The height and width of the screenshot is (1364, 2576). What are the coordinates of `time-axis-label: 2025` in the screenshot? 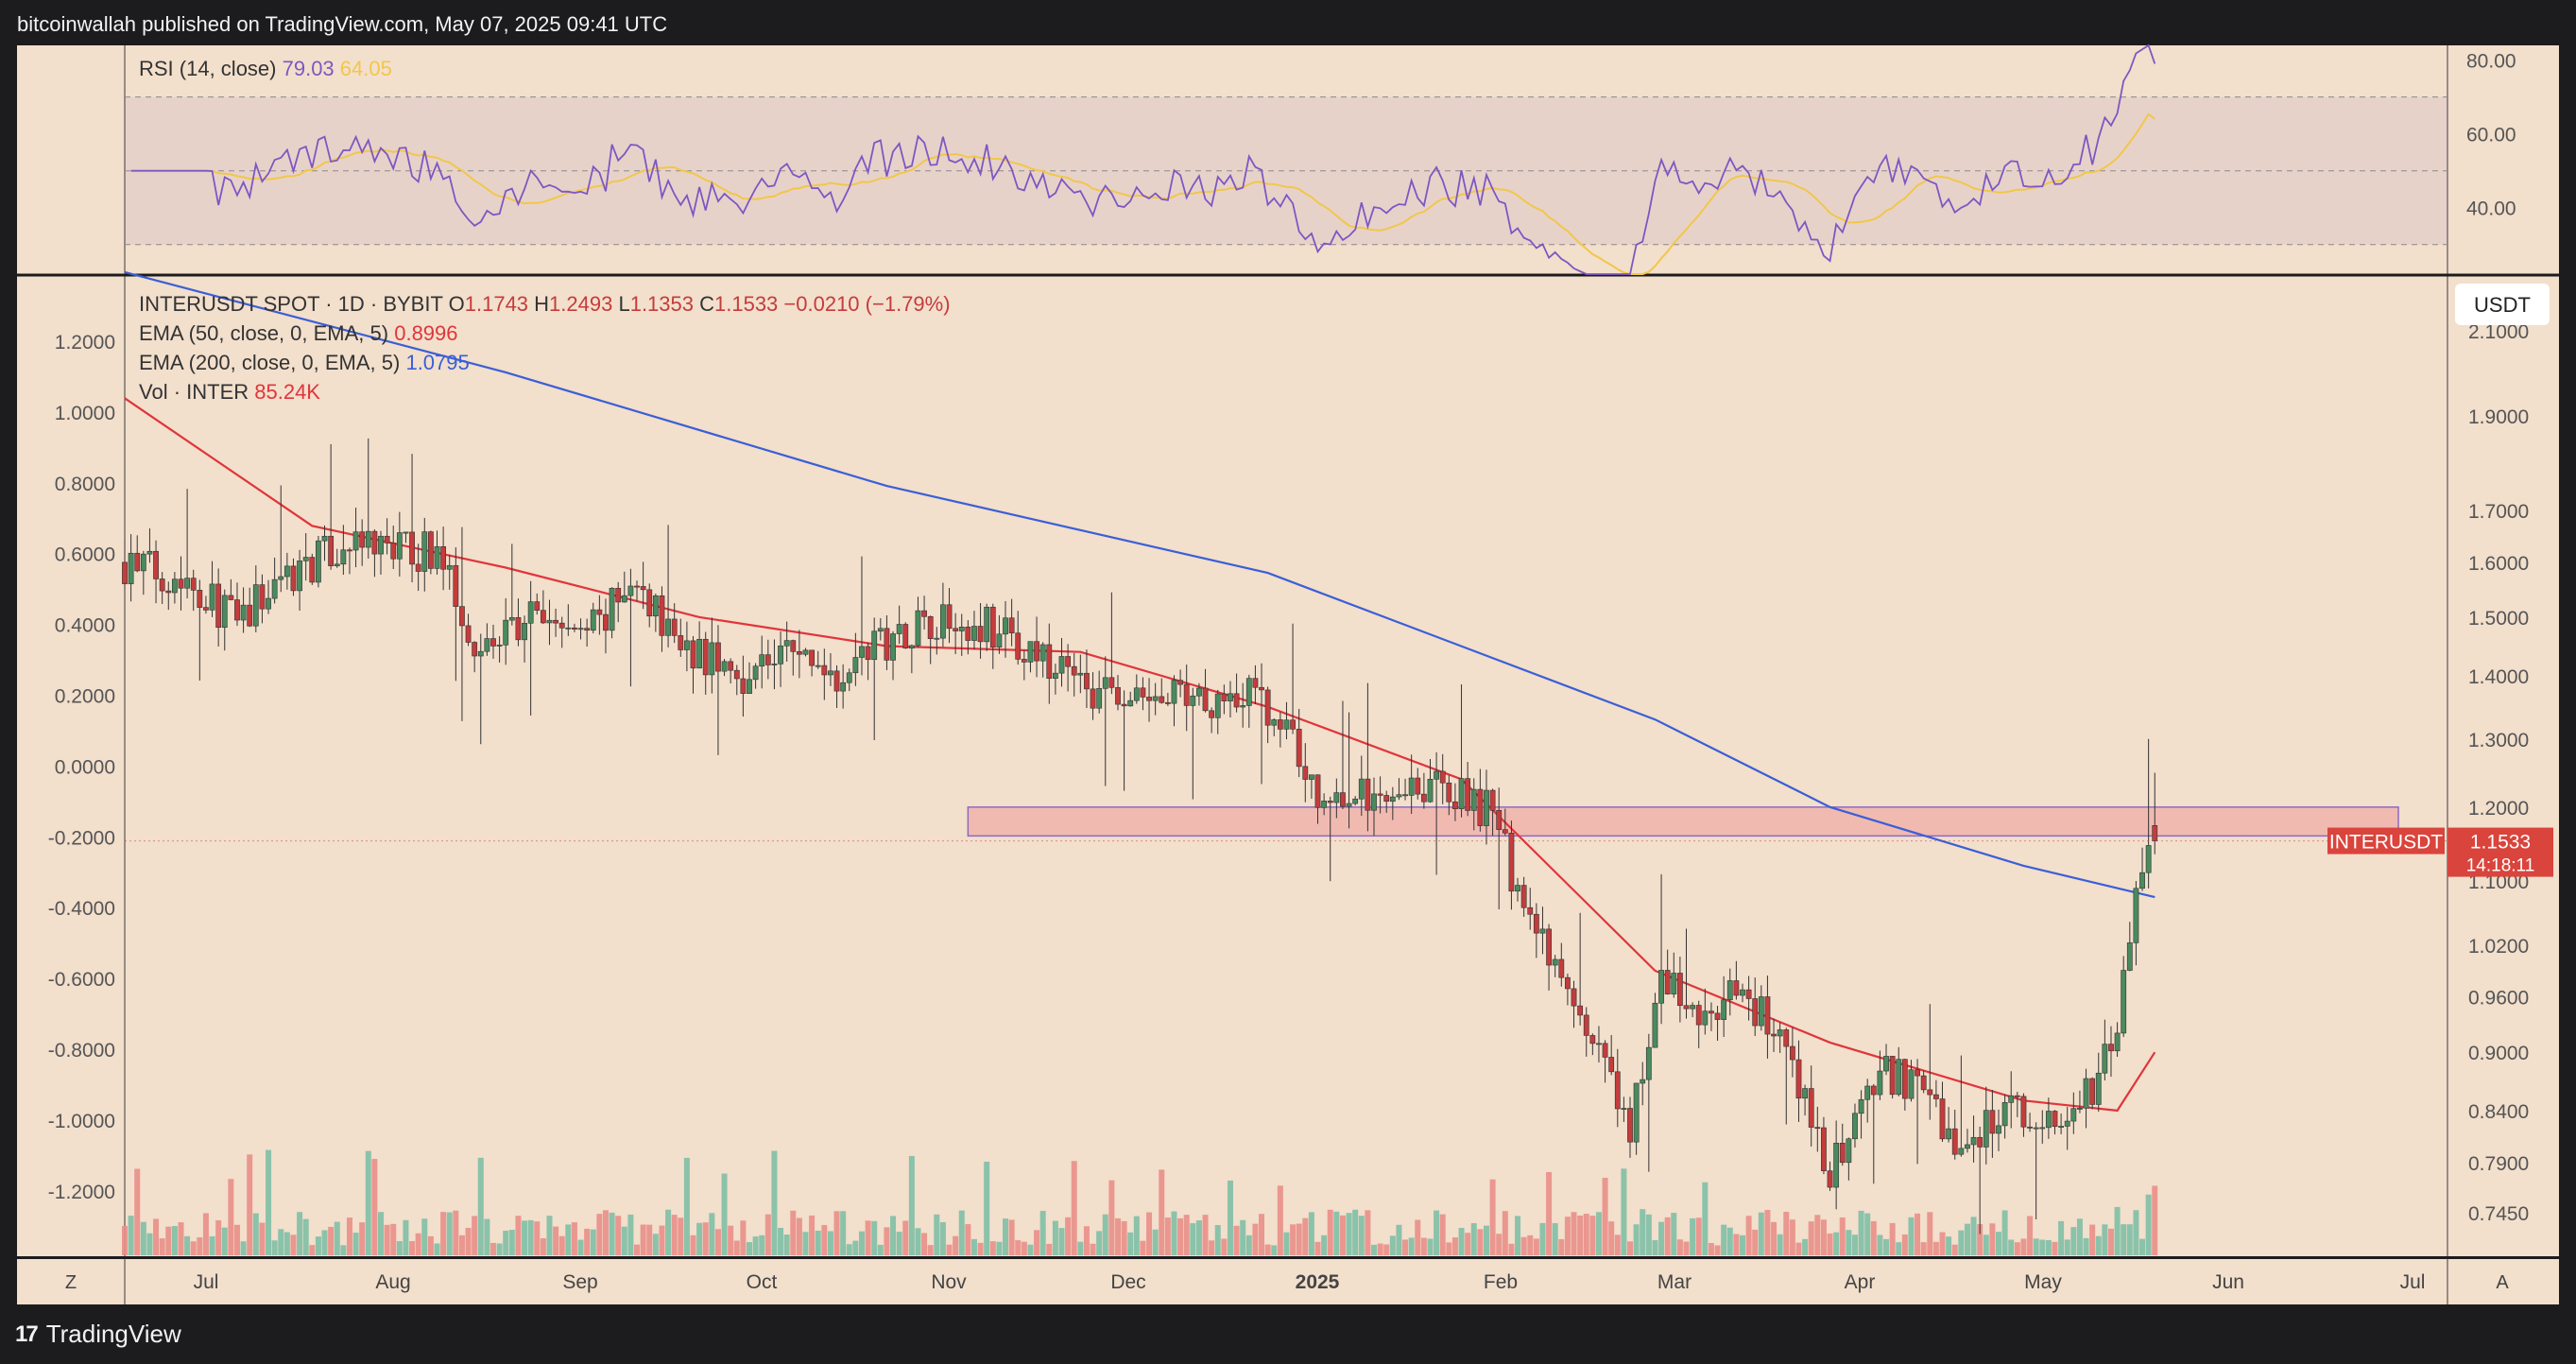 It's located at (1318, 1282).